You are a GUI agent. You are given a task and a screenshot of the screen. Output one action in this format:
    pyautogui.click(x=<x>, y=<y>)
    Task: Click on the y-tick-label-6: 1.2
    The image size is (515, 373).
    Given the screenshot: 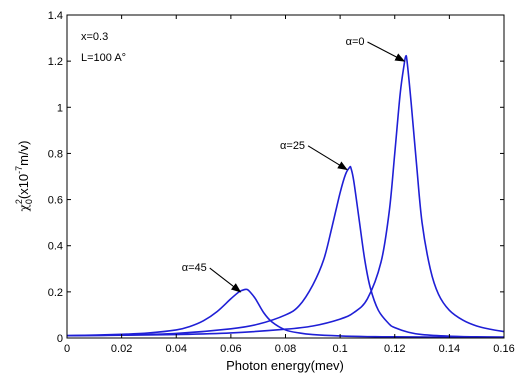 What is the action you would take?
    pyautogui.click(x=55, y=62)
    